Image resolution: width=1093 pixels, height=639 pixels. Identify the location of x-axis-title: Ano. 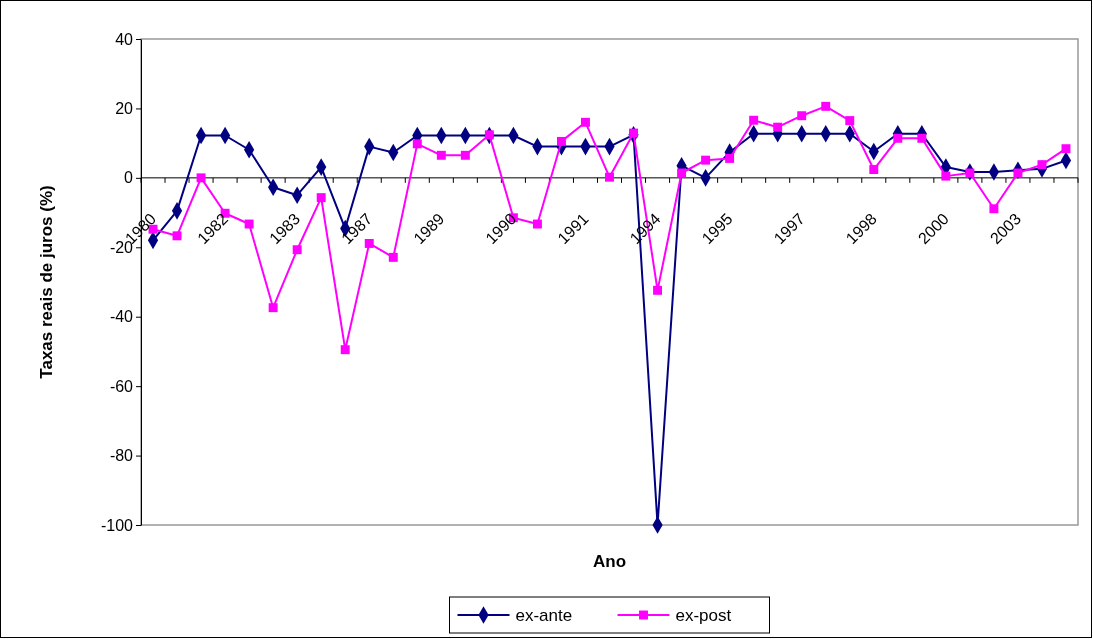
(609, 561).